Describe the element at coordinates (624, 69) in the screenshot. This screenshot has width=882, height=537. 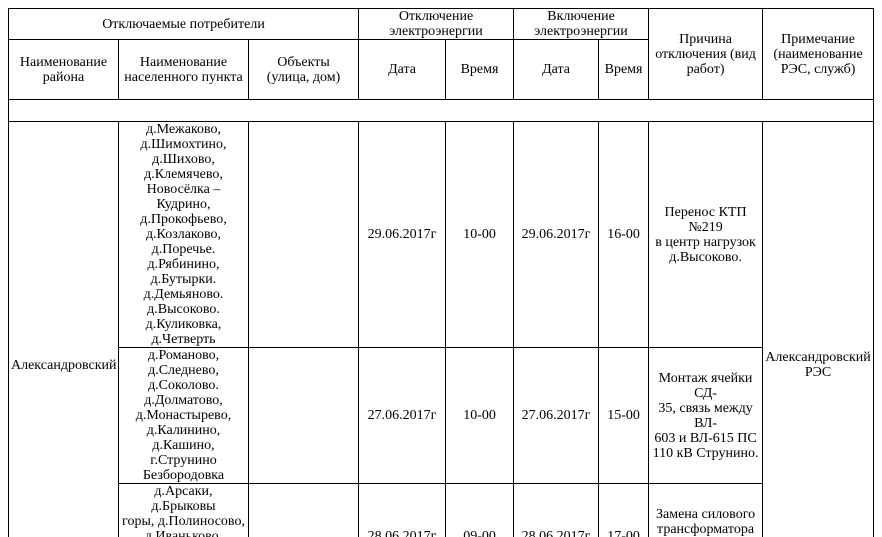
I see `header-on-time: Время` at that location.